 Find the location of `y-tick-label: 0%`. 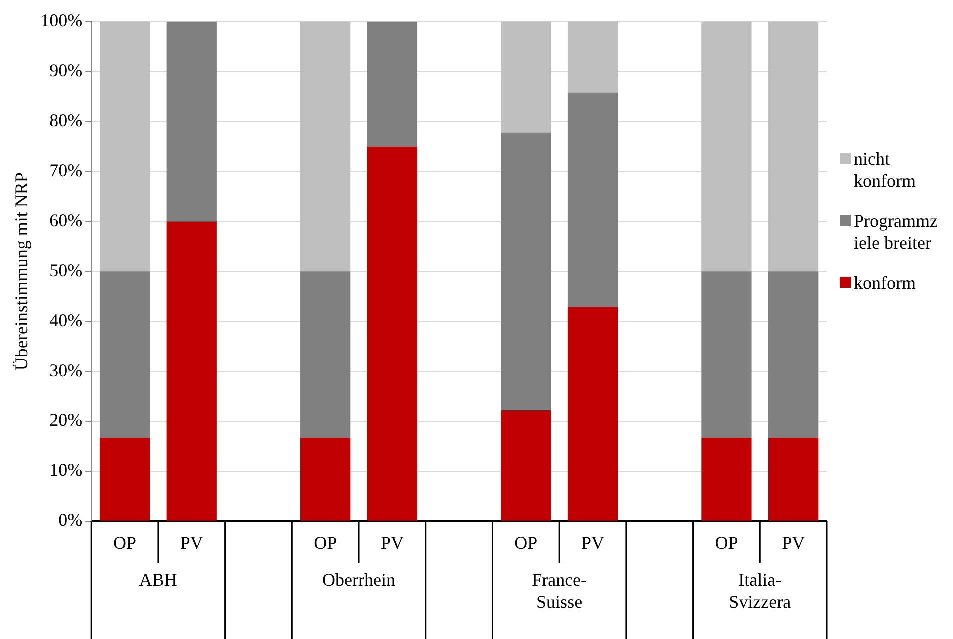

y-tick-label: 0% is located at coordinates (70, 520).